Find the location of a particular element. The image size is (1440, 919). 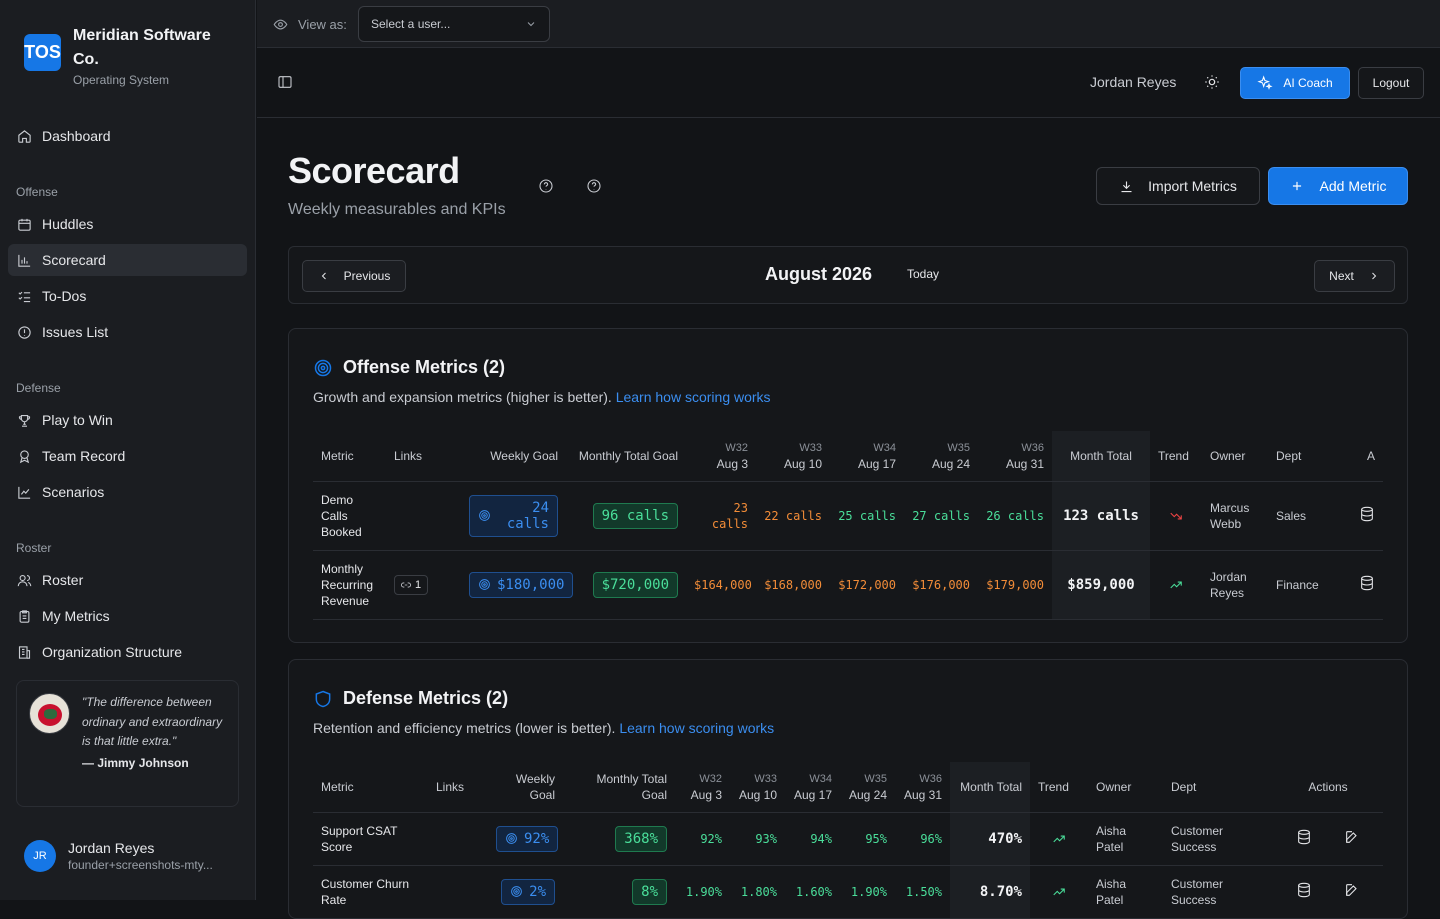

month-total: 470% is located at coordinates (990, 839).